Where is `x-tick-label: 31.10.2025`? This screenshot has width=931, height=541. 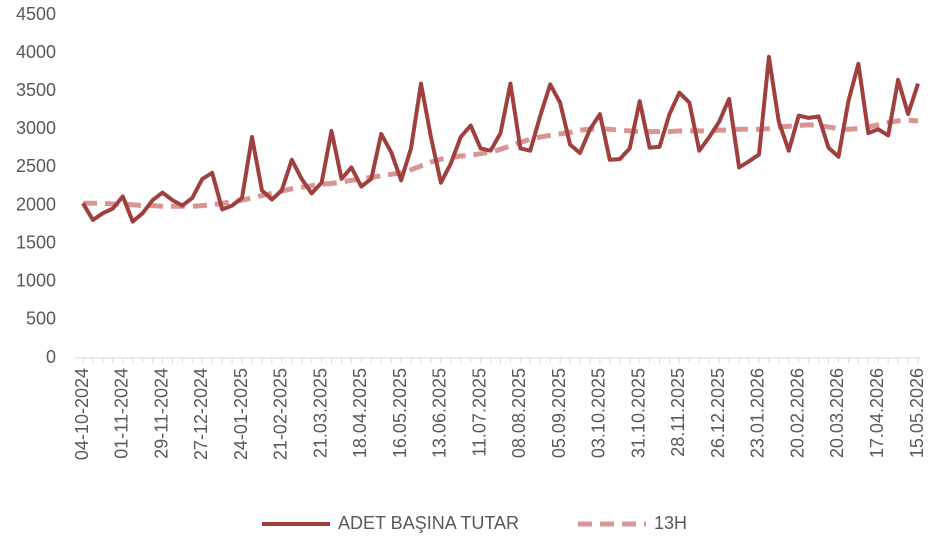 x-tick-label: 31.10.2025 is located at coordinates (638, 413).